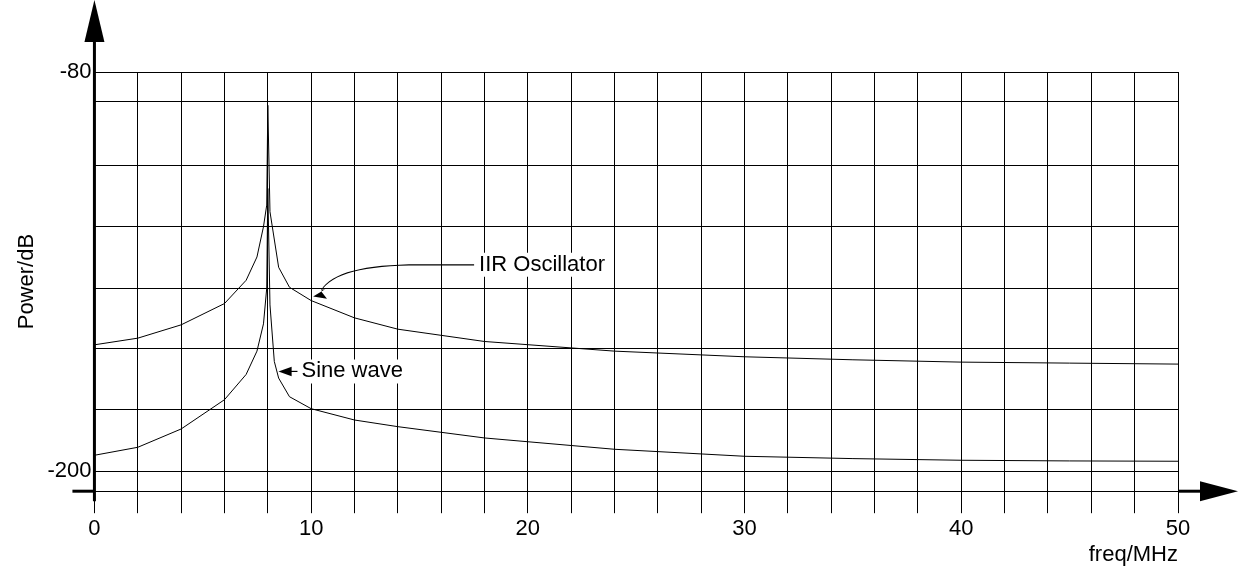 The image size is (1258, 572). Describe the element at coordinates (311, 528) in the screenshot. I see `x-tick-label: 10` at that location.